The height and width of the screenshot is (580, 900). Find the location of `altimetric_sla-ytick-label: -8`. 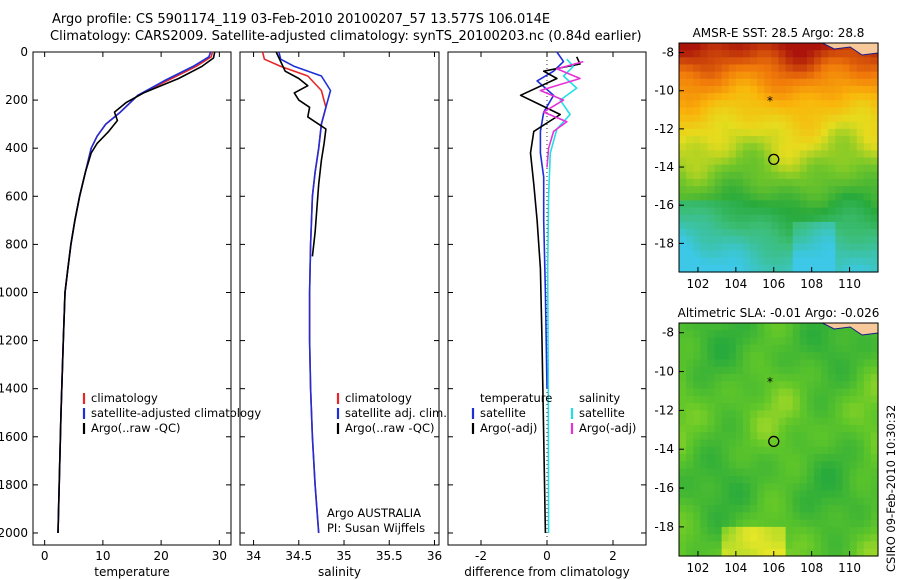

altimetric_sla-ytick-label: -8 is located at coordinates (668, 333).